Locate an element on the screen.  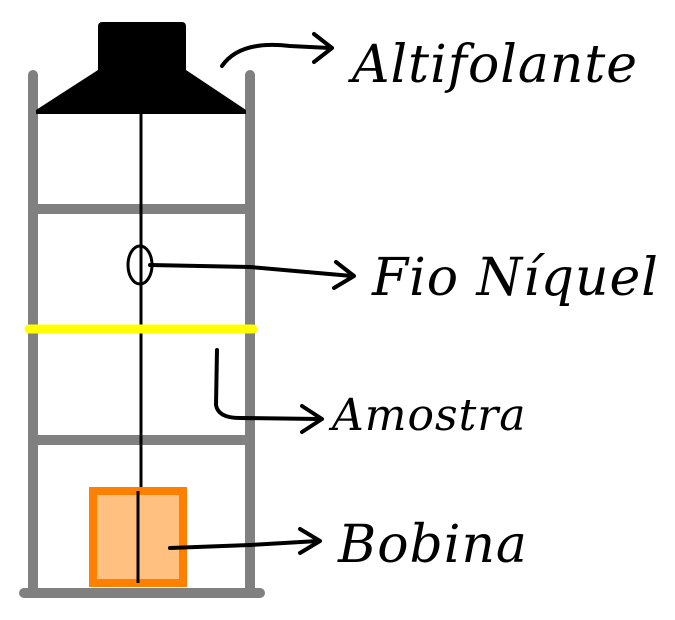
arrow-sample is located at coordinates (269, 391).